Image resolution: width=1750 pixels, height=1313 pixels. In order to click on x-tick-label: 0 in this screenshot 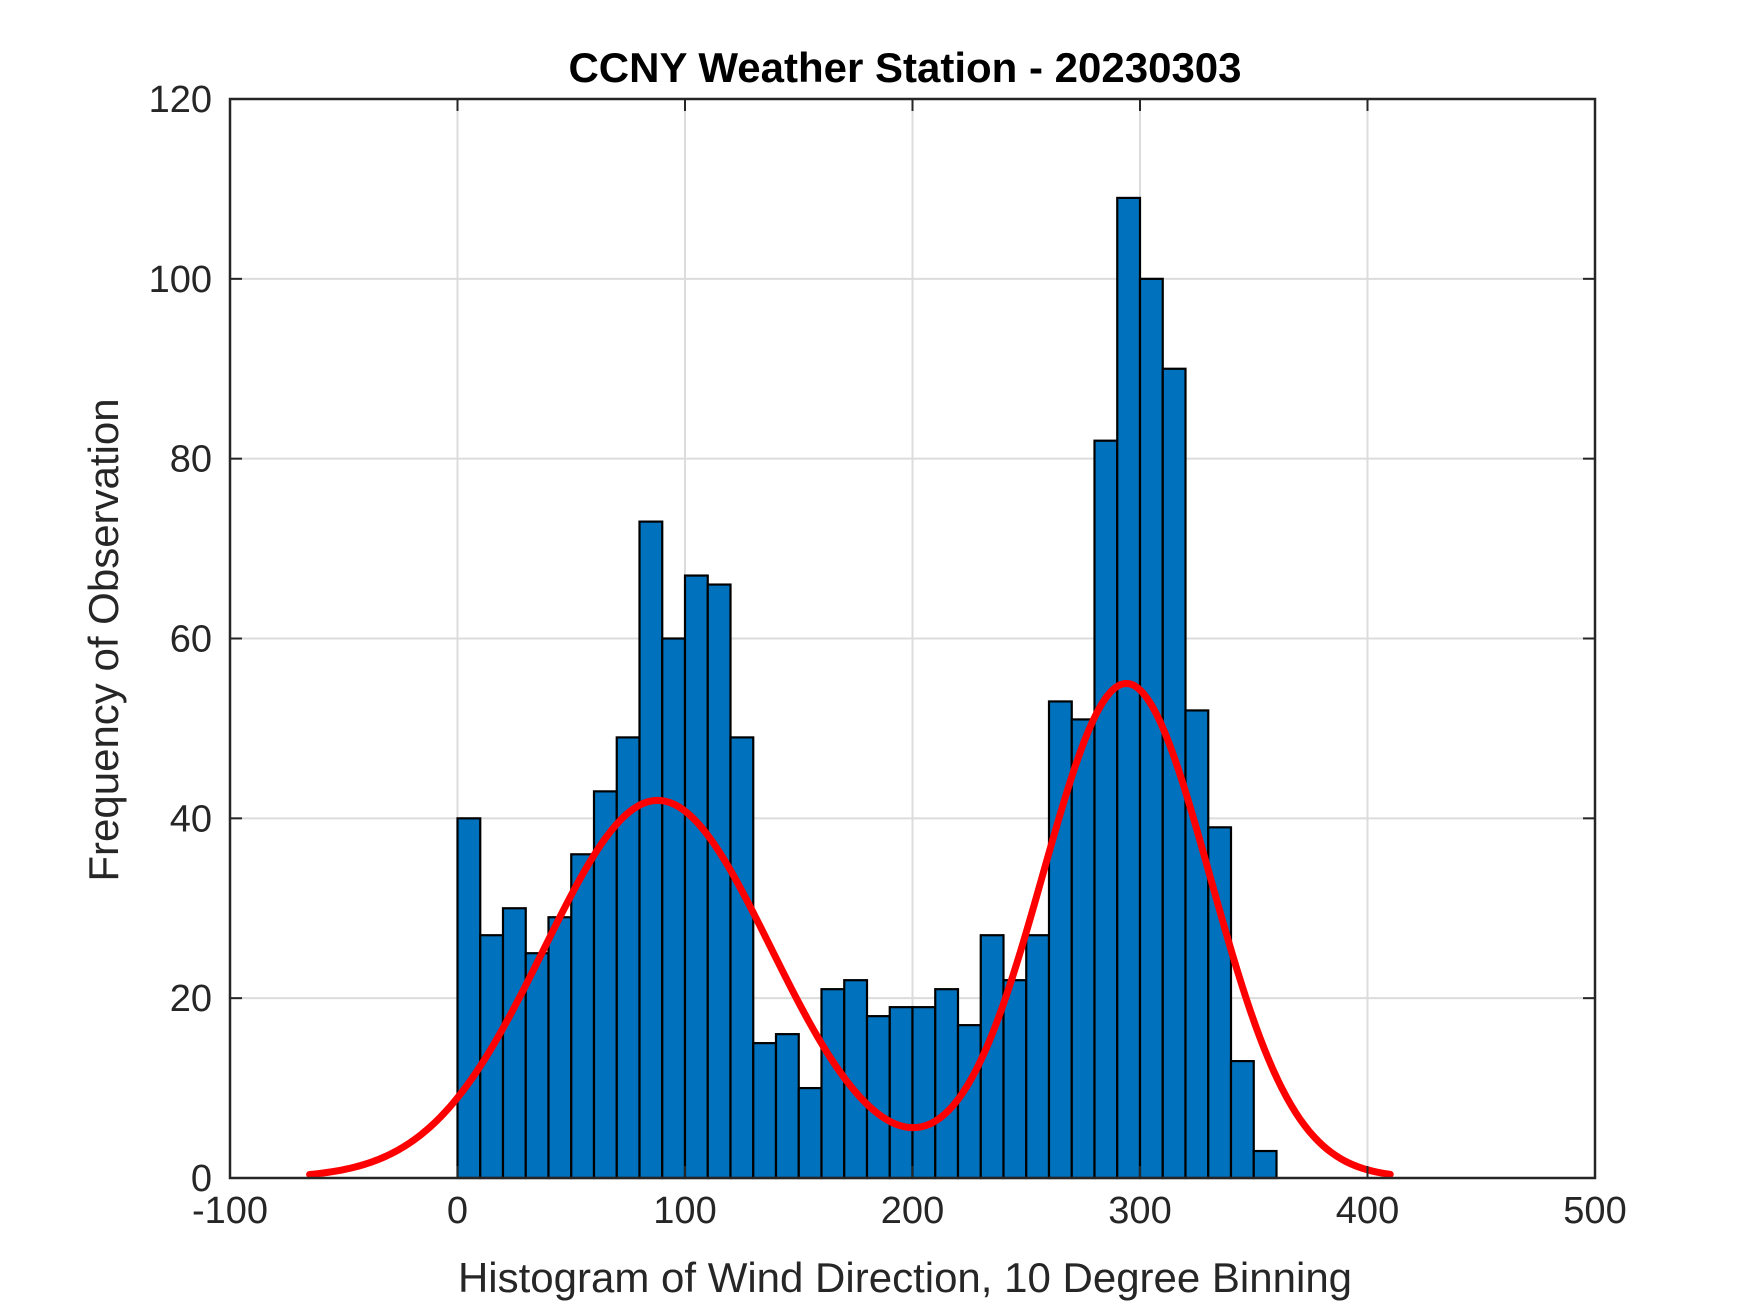, I will do `click(457, 1211)`.